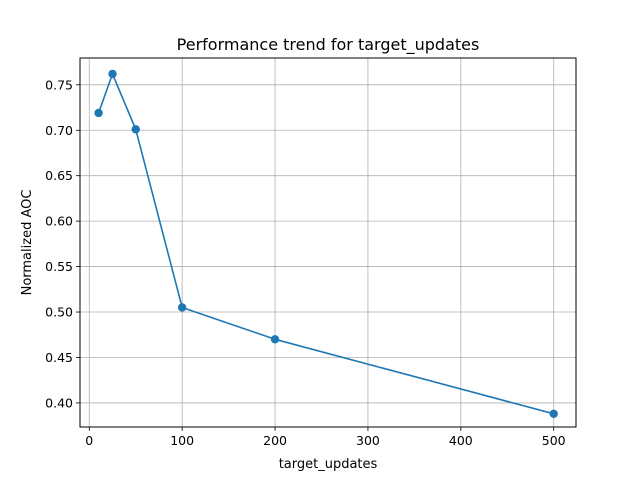 The image size is (640, 480). What do you see at coordinates (182, 440) in the screenshot?
I see `x-tick-label: 100` at bounding box center [182, 440].